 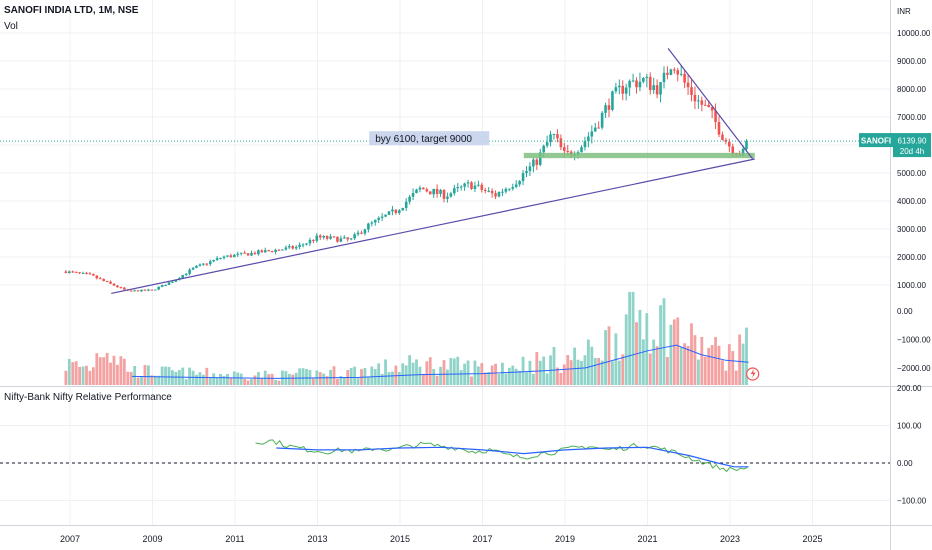 I want to click on last-price-tag, so click(x=912, y=145).